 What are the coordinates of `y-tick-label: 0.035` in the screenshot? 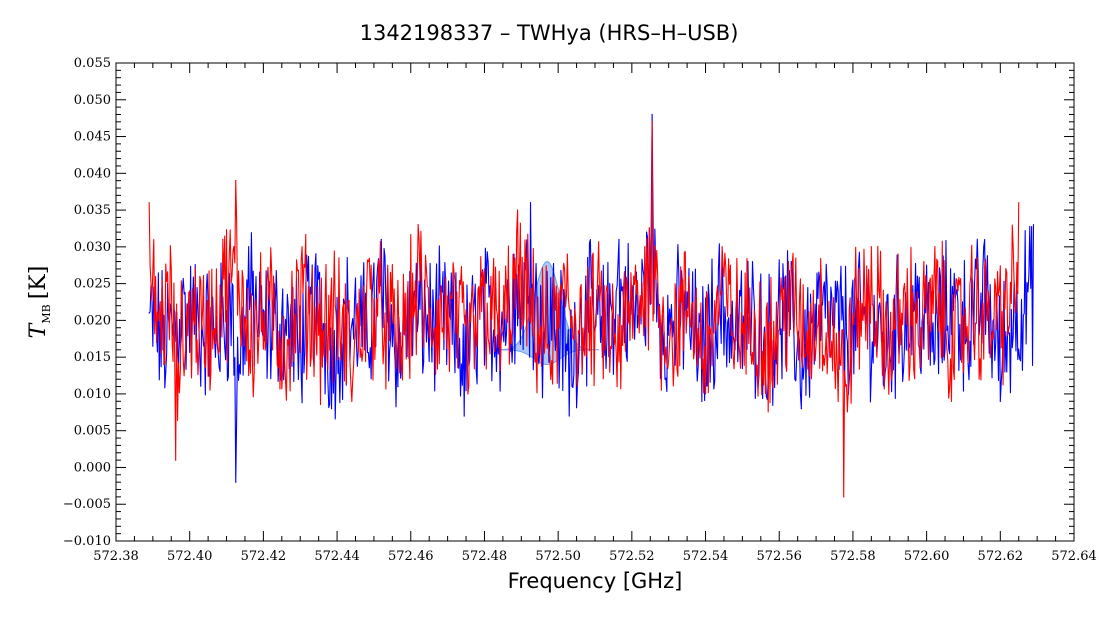 It's located at (92, 210).